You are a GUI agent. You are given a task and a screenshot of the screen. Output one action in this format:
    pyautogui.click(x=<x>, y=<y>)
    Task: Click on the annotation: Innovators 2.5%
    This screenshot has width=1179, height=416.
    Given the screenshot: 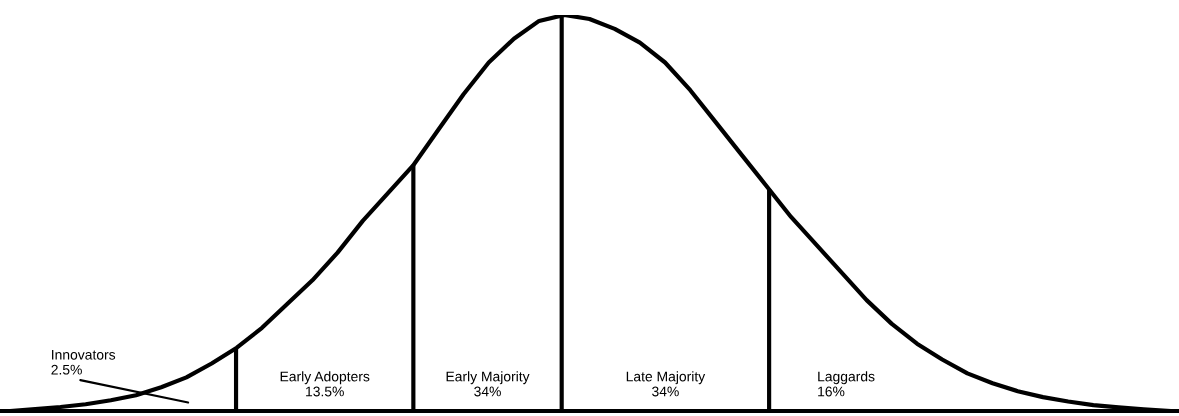 What is the action you would take?
    pyautogui.click(x=83, y=362)
    